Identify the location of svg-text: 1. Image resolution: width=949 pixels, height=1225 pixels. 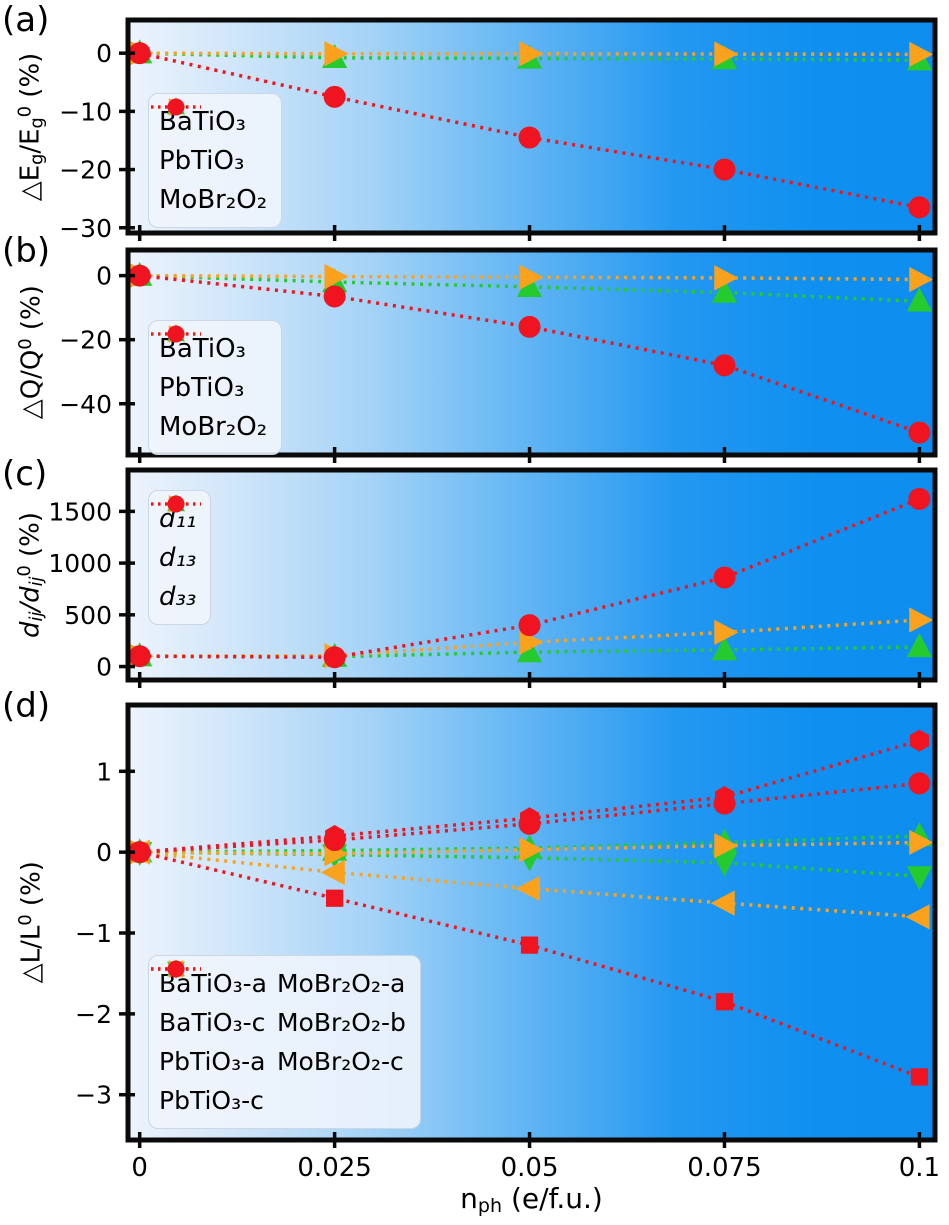
(104, 771).